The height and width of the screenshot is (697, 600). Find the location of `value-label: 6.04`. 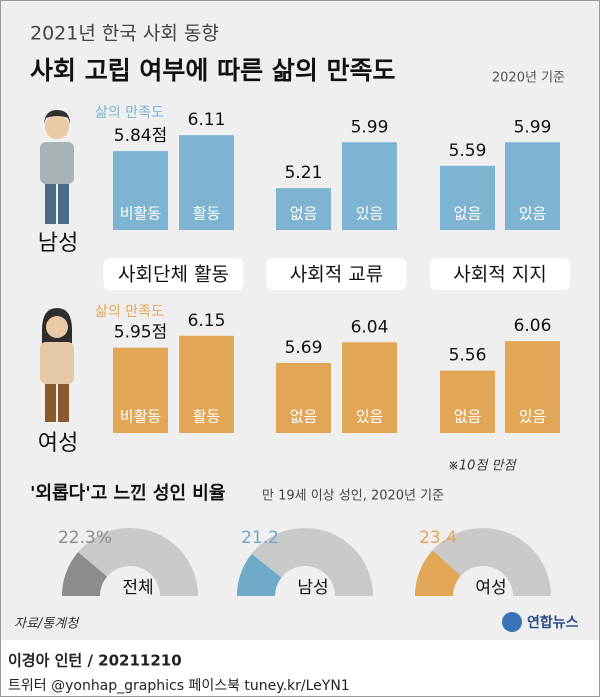

value-label: 6.04 is located at coordinates (370, 327).